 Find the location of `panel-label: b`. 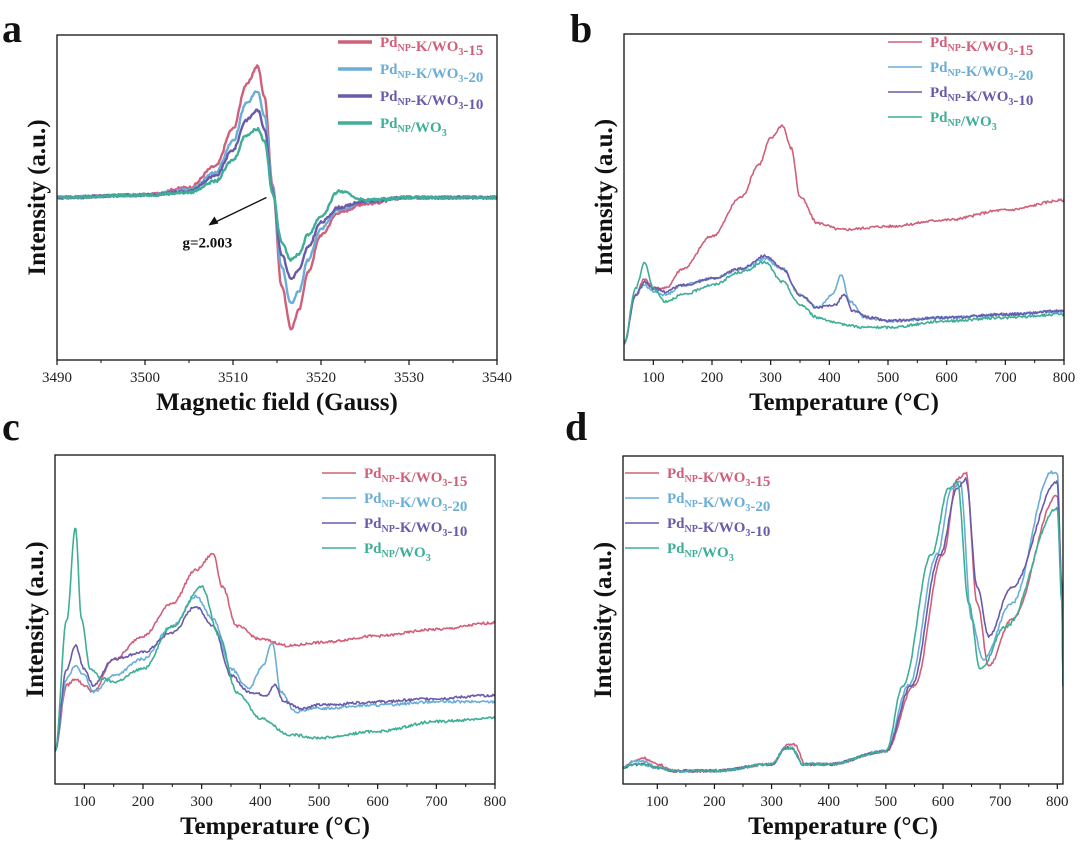

panel-label: b is located at coordinates (581, 28).